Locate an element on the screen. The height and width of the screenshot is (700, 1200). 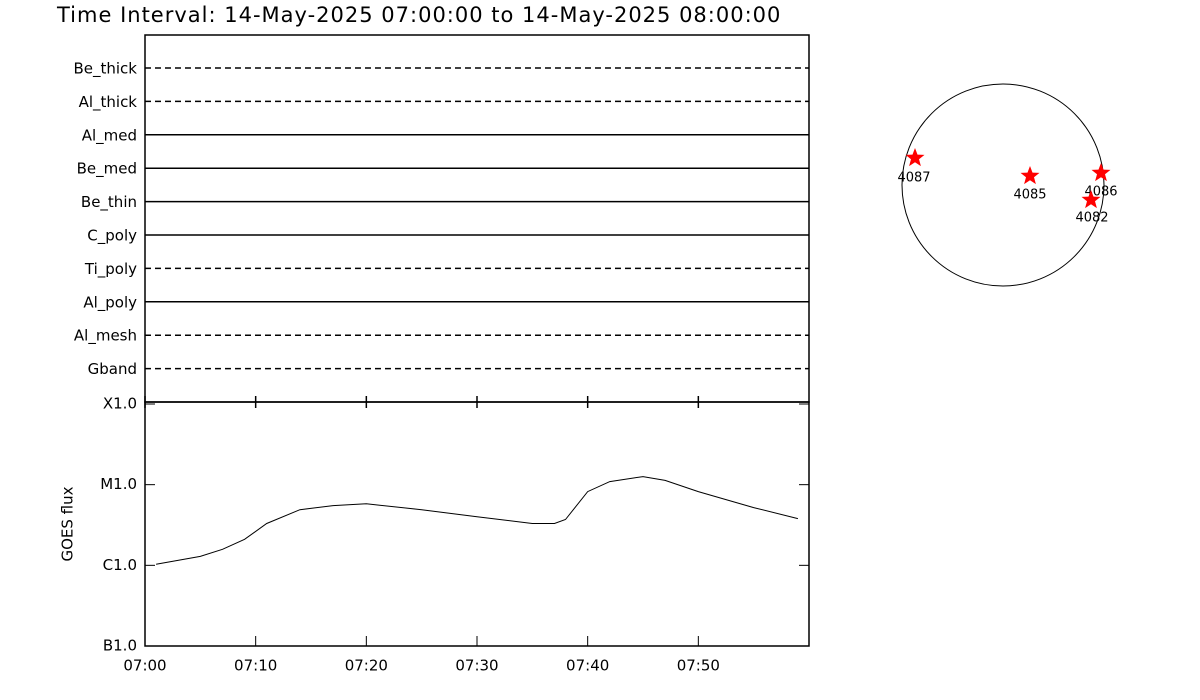
filter-label: Be_med is located at coordinates (107, 169).